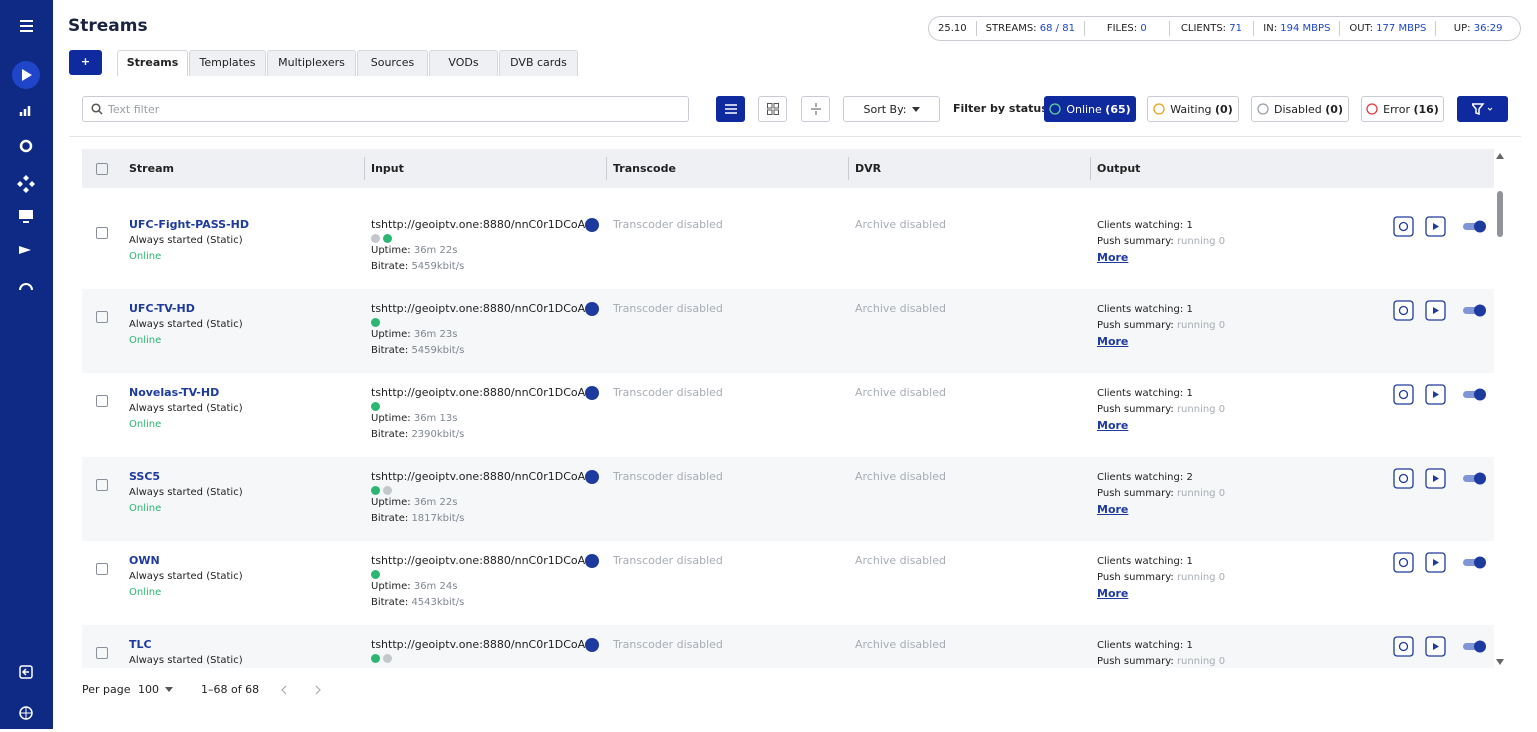  Describe the element at coordinates (227, 63) in the screenshot. I see `tab: Templates` at that location.